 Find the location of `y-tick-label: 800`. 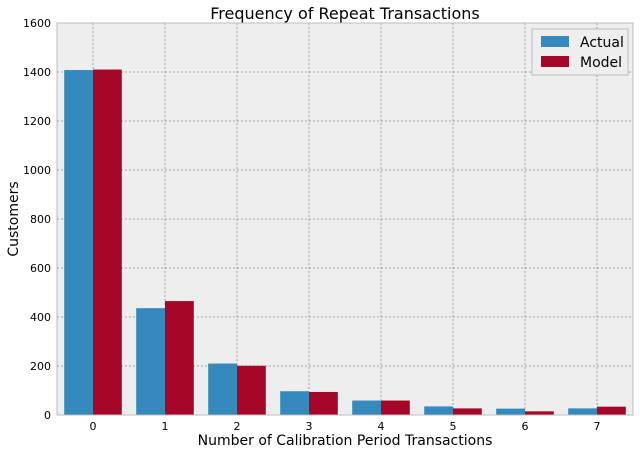

y-tick-label: 800 is located at coordinates (40, 219).